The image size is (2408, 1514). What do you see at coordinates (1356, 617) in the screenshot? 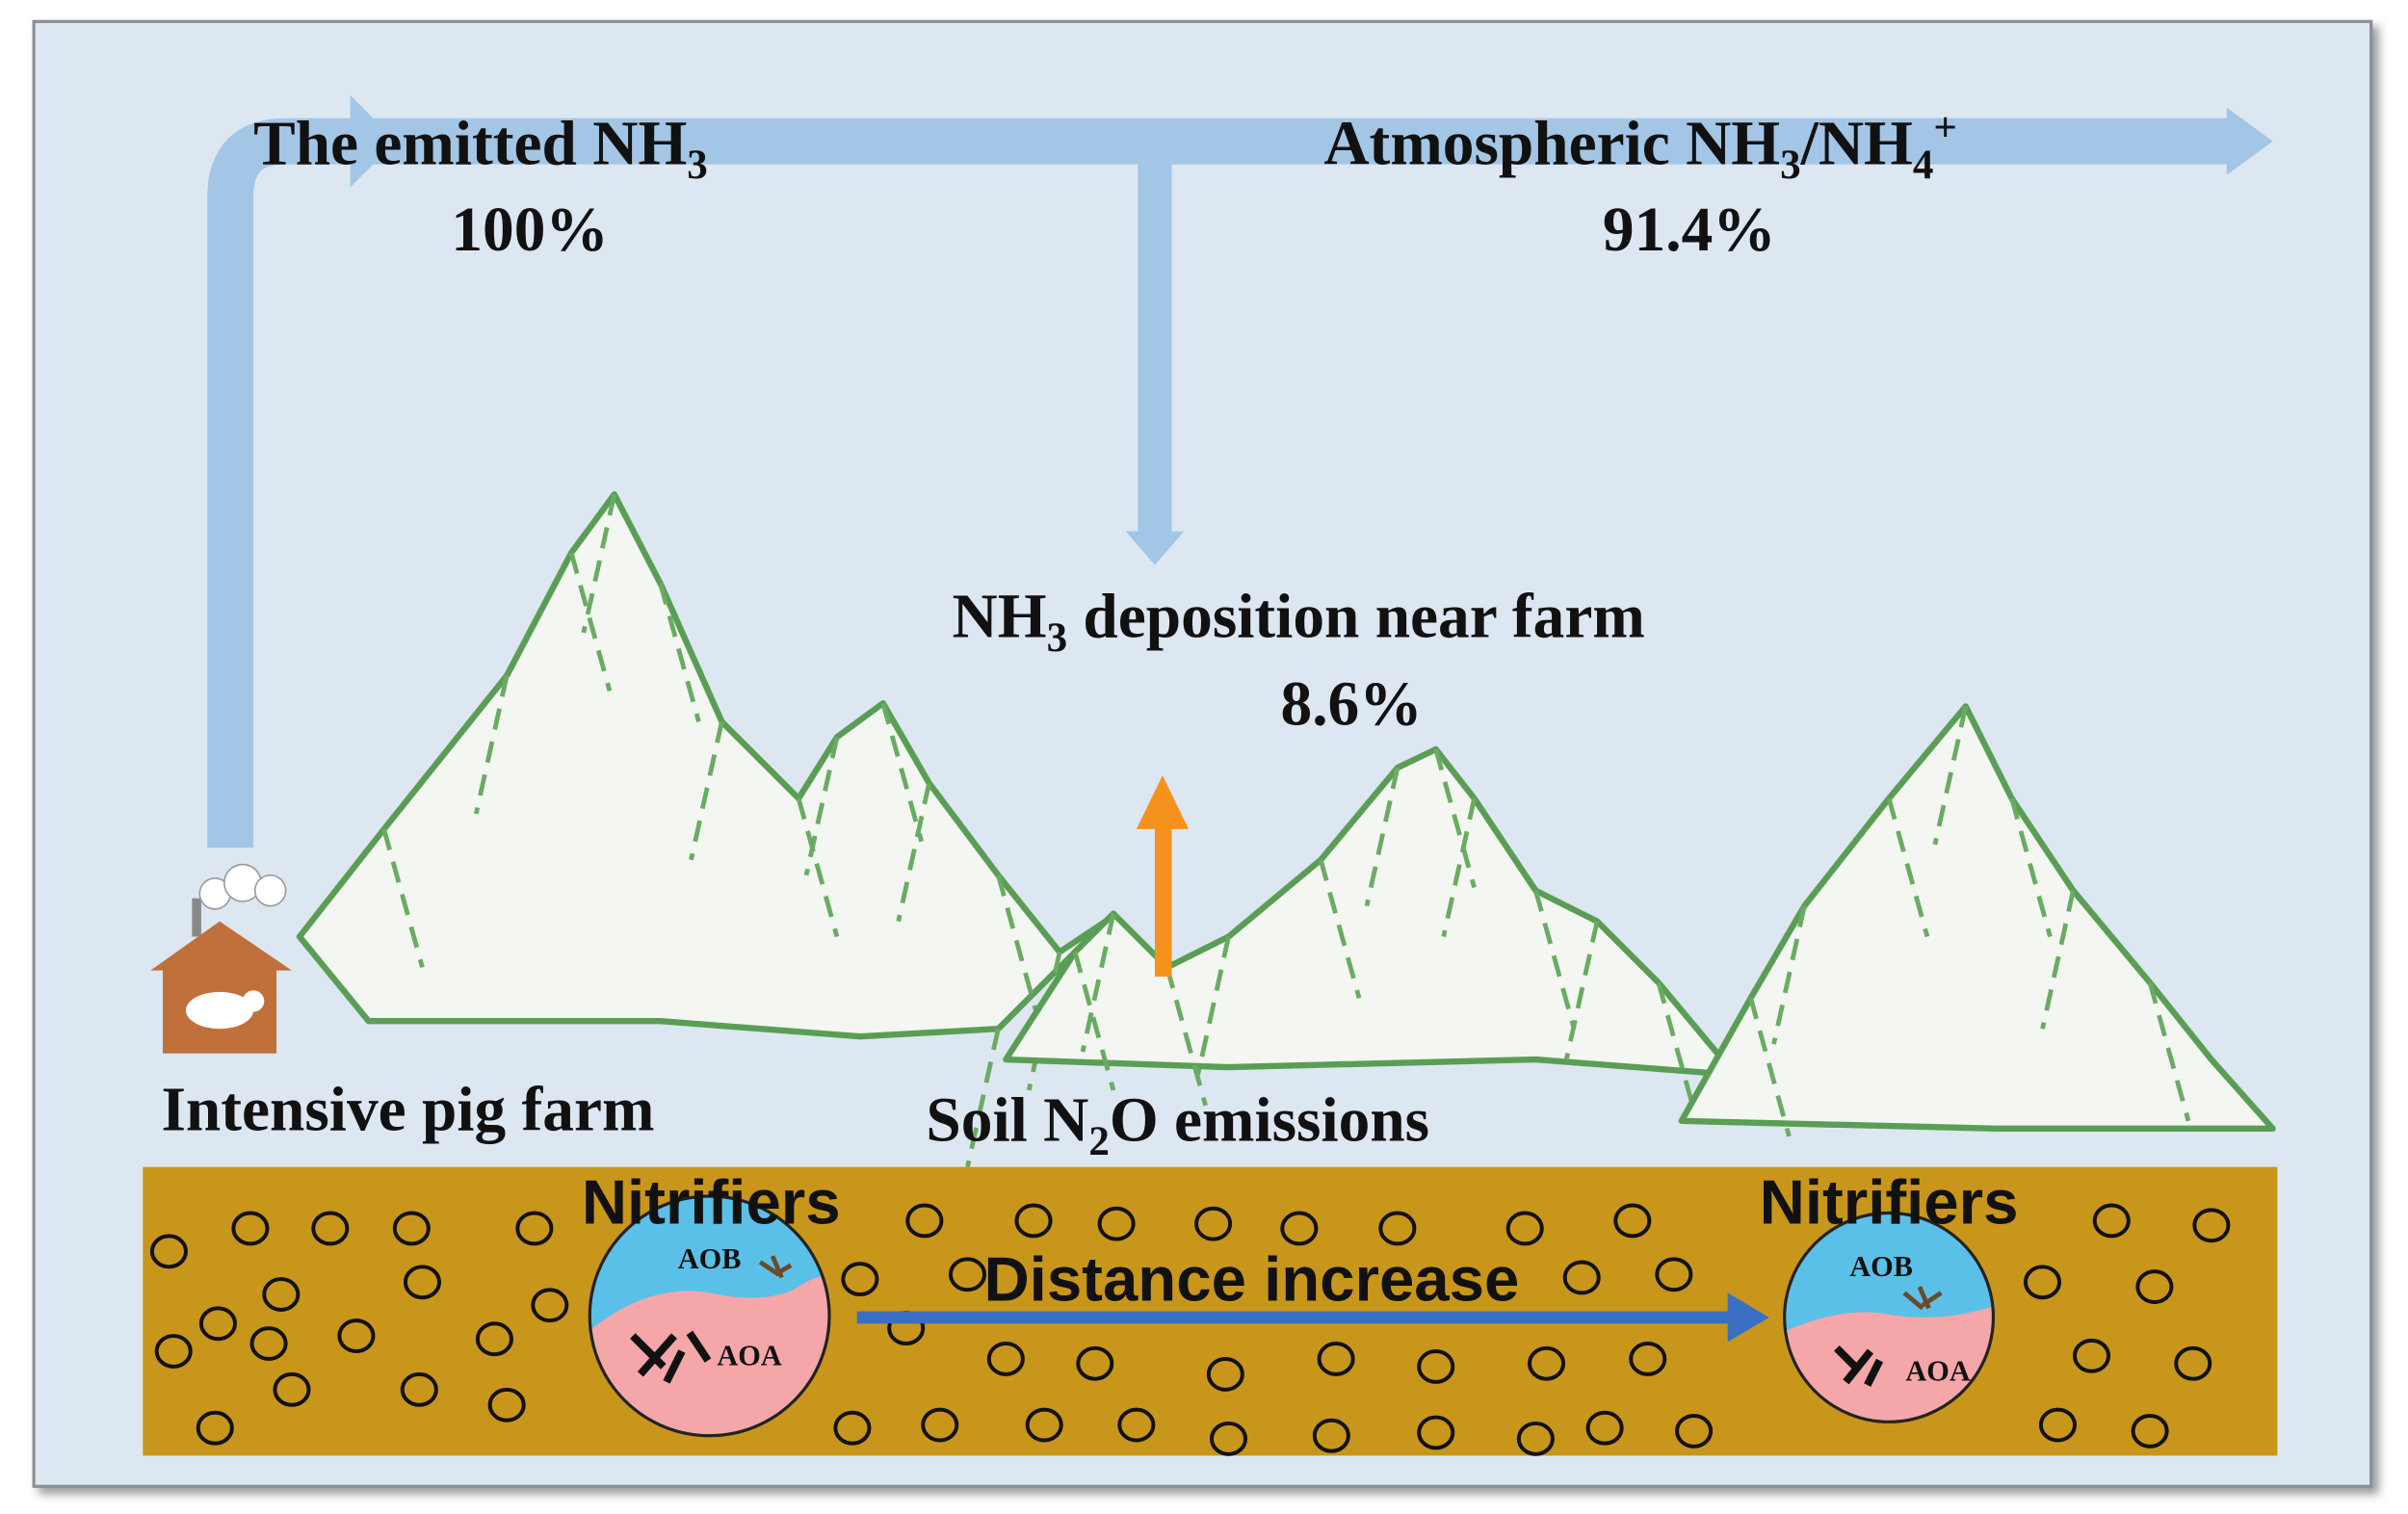
I see `label-part: deposition near farm` at bounding box center [1356, 617].